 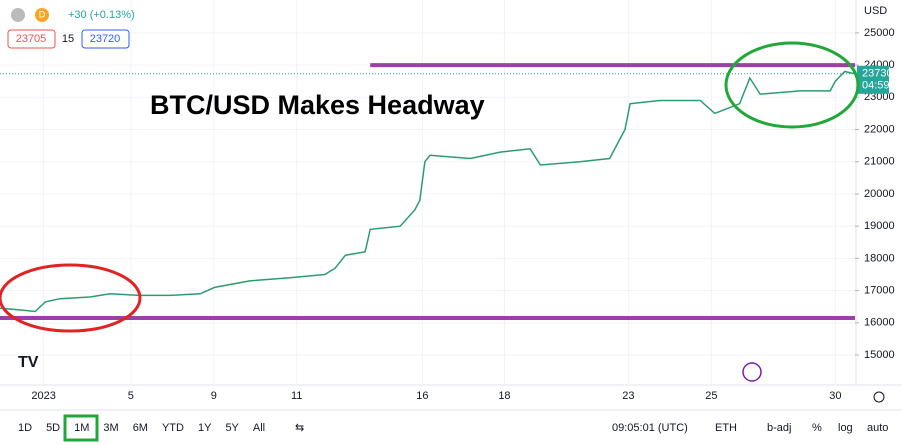 I want to click on option-button: b-adj, so click(x=779, y=428).